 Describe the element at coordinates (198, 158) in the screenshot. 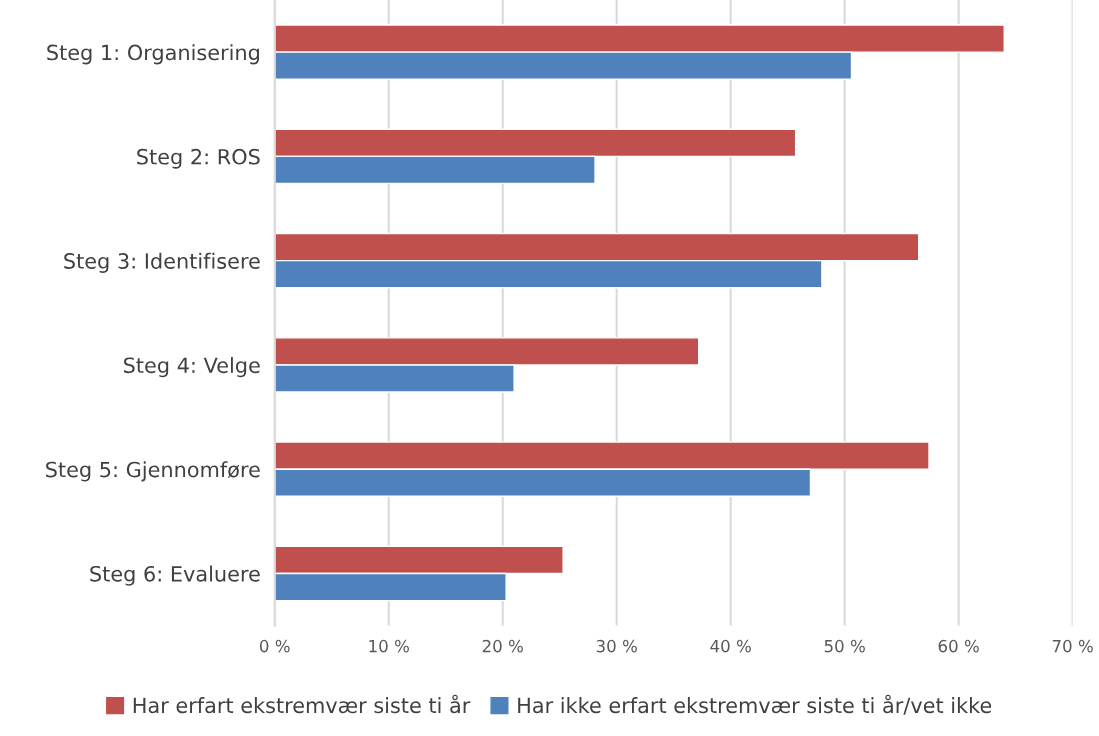

I see `y-tick-label: Steg 2: ROS` at that location.